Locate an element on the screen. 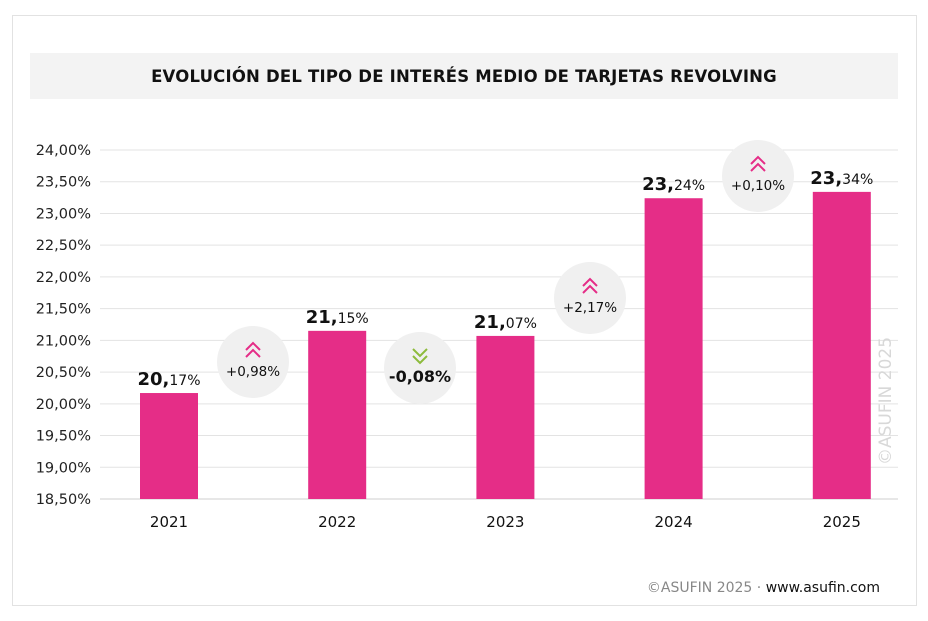 The image size is (928, 621). data-label: 23,34% is located at coordinates (841, 178).